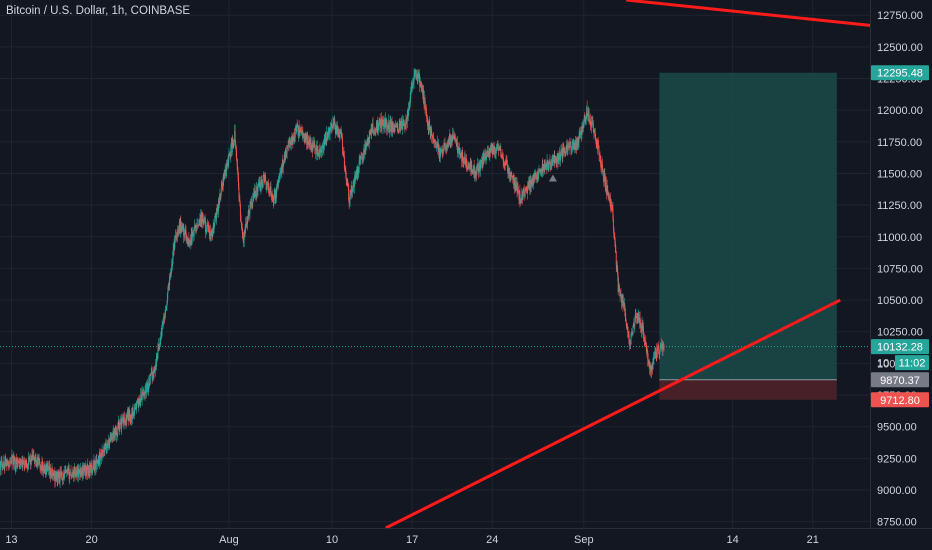 The height and width of the screenshot is (550, 932). Describe the element at coordinates (748, 226) in the screenshot. I see `take-profit-zone` at that location.